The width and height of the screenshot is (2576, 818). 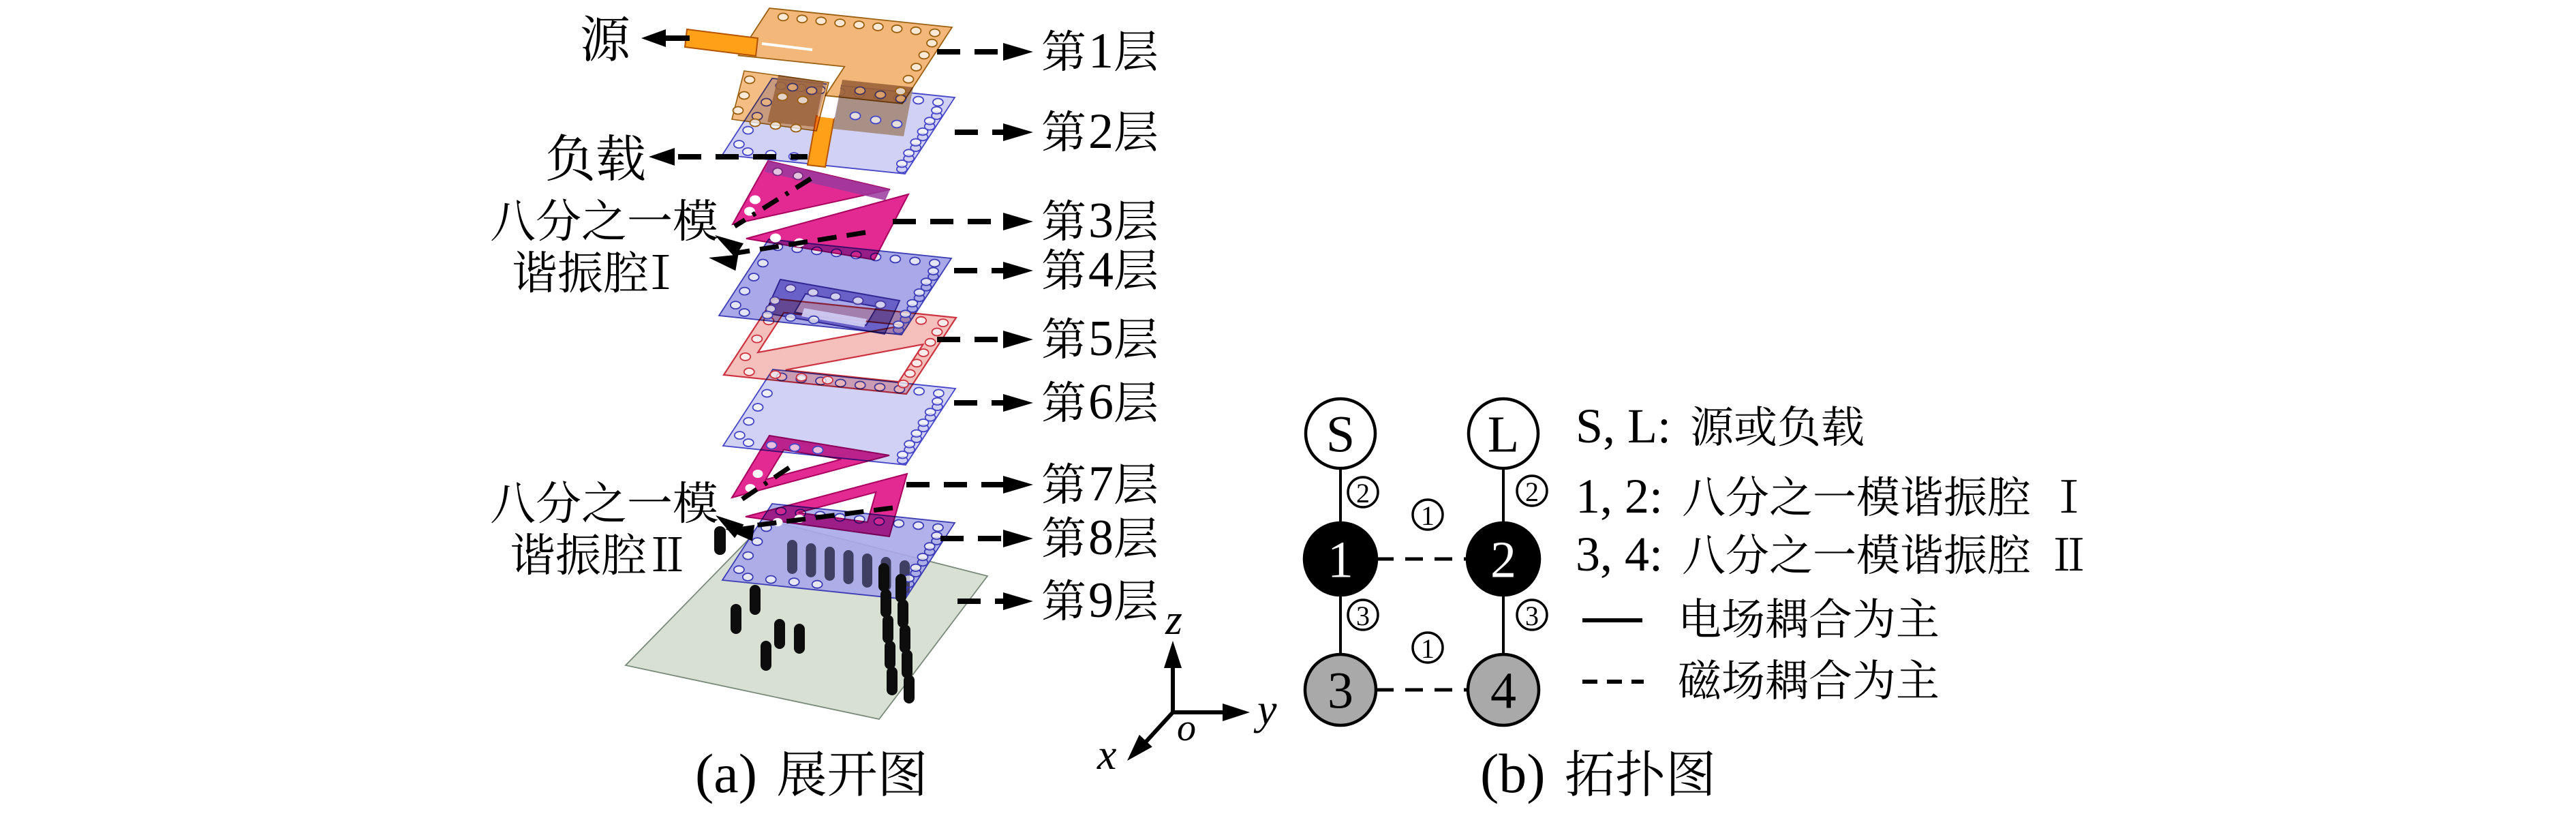 What do you see at coordinates (1513, 773) in the screenshot?
I see `svg-text: (b)` at bounding box center [1513, 773].